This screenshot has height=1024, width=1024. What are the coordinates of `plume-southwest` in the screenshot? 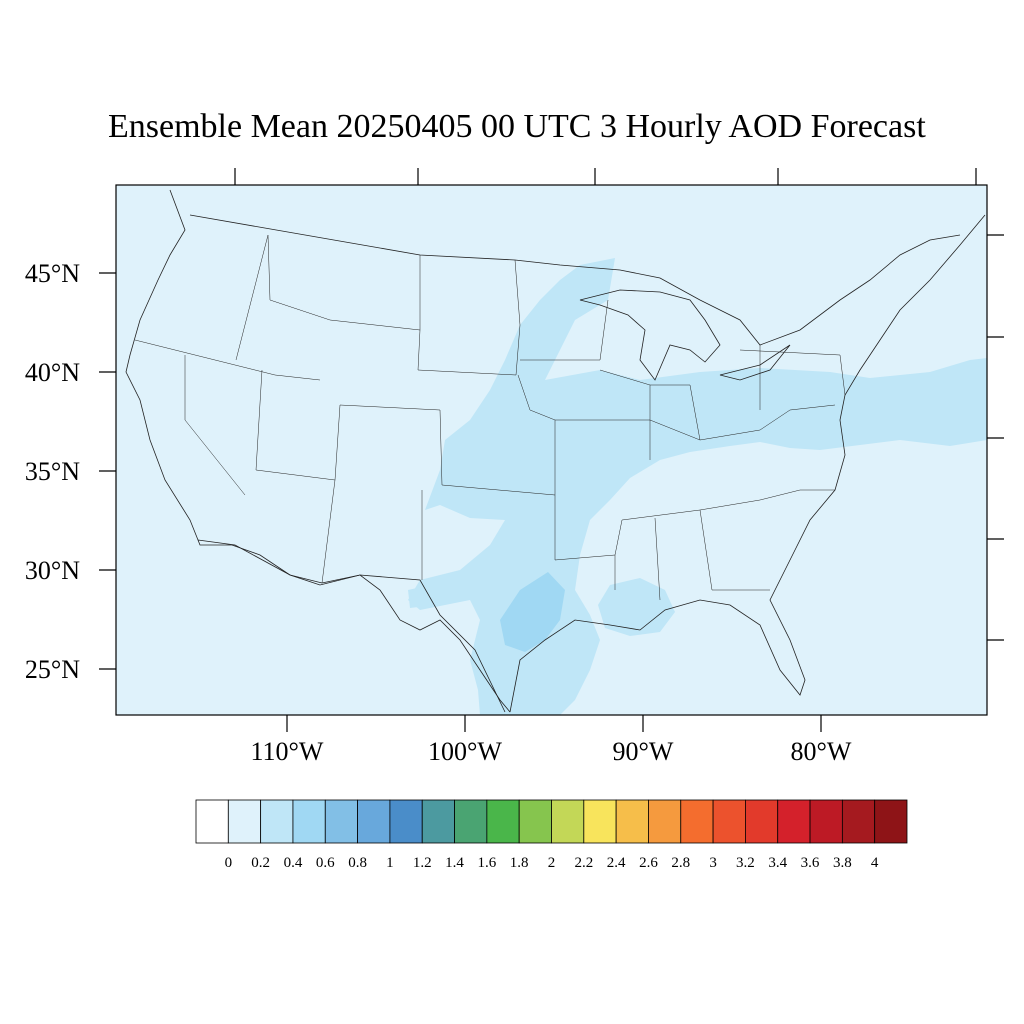 It's located at (421, 596).